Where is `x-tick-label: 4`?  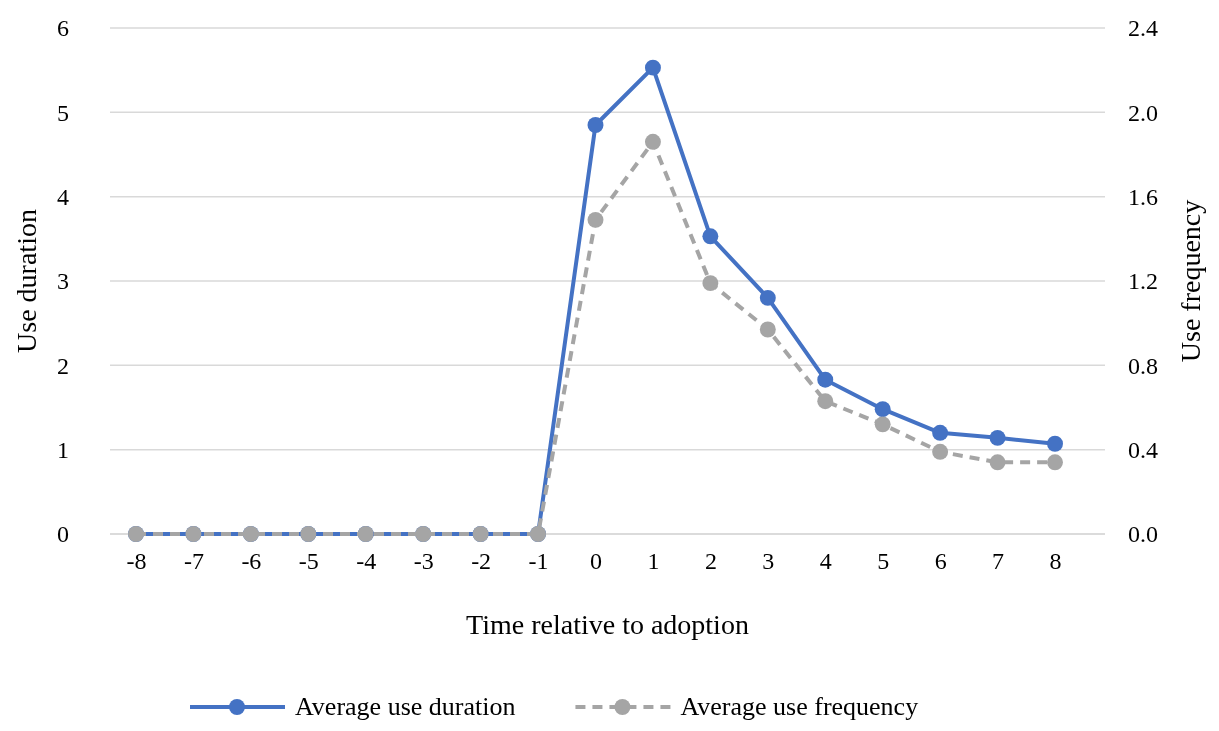
x-tick-label: 4 is located at coordinates (825, 561).